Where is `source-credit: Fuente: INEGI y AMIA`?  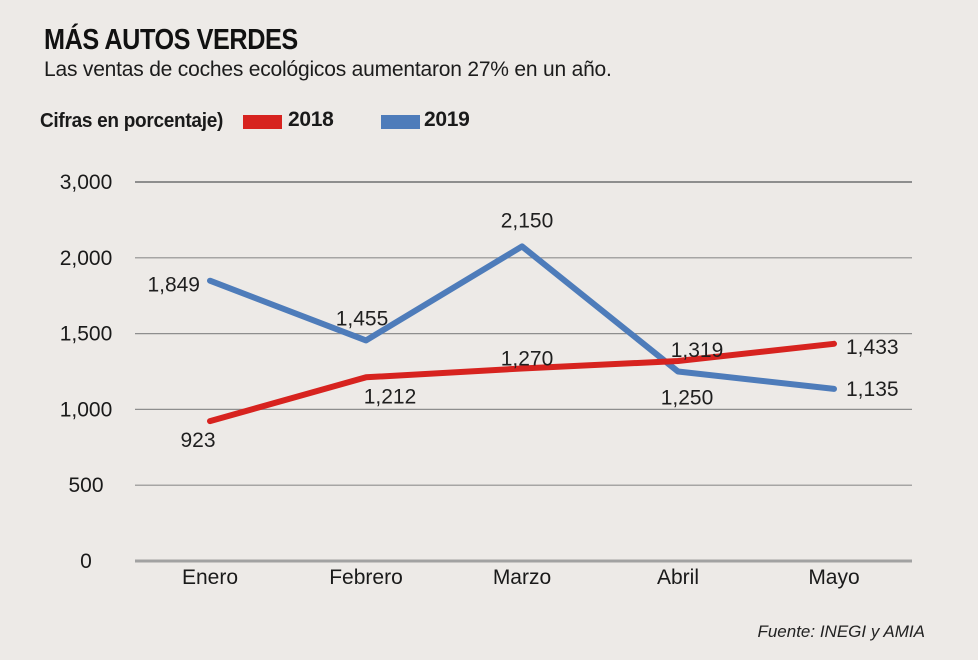 source-credit: Fuente: INEGI y AMIA is located at coordinates (841, 631).